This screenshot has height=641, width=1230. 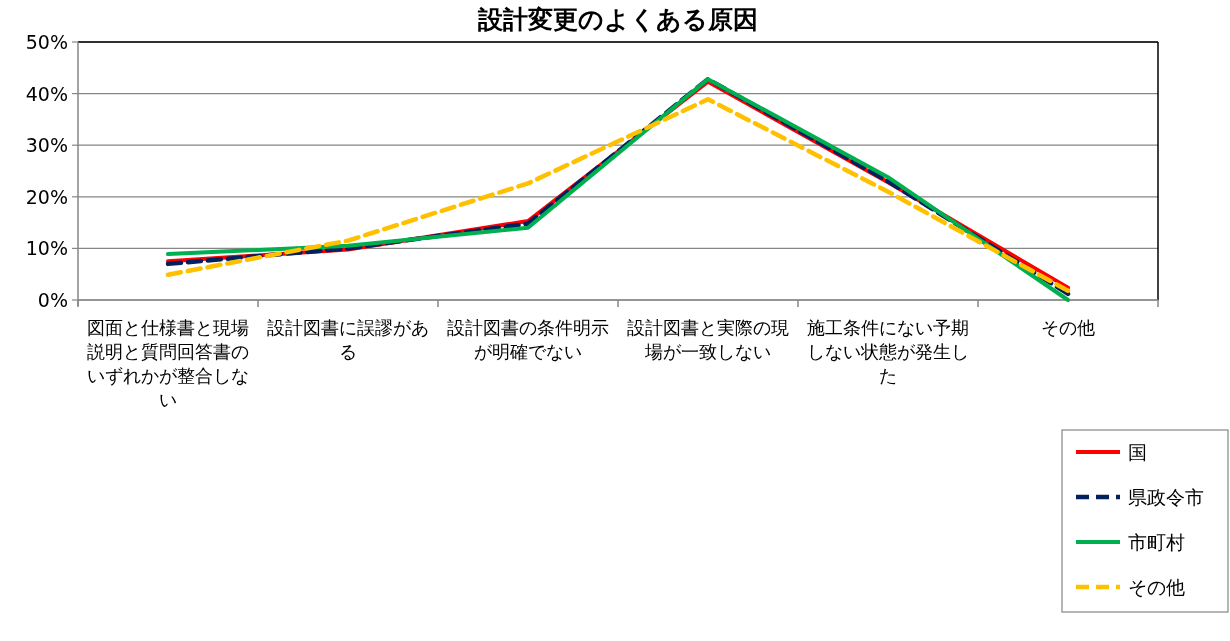 What do you see at coordinates (617, 19) in the screenshot?
I see `chart-title: 設計変更のよくある原因` at bounding box center [617, 19].